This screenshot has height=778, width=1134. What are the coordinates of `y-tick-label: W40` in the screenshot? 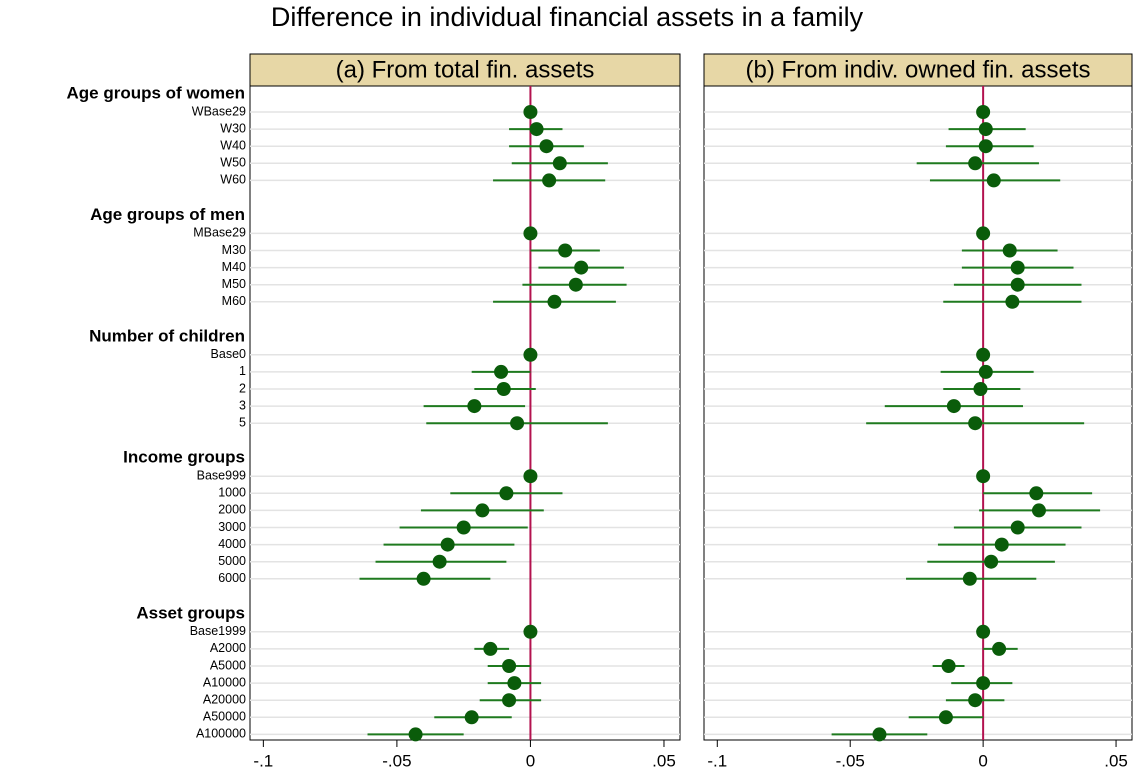 It's located at (233, 145).